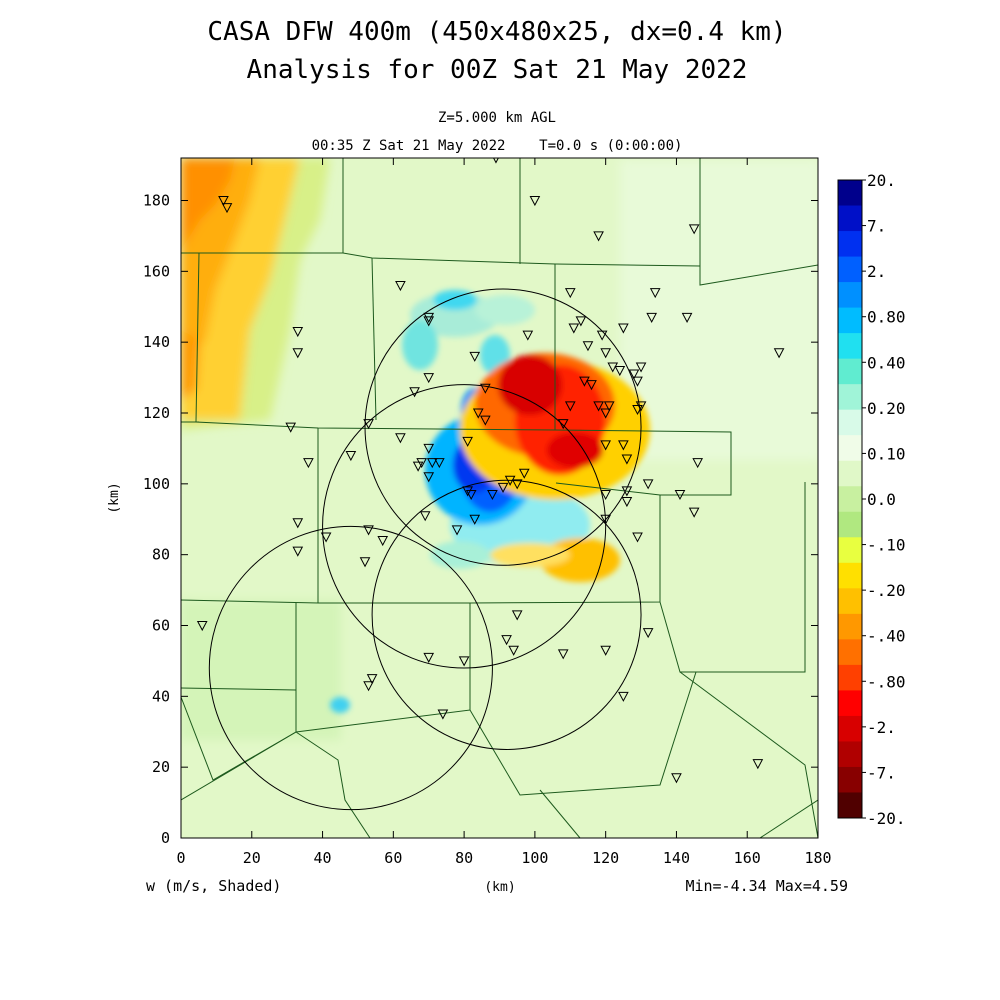  I want to click on colorbar-label: -7., so click(881, 772).